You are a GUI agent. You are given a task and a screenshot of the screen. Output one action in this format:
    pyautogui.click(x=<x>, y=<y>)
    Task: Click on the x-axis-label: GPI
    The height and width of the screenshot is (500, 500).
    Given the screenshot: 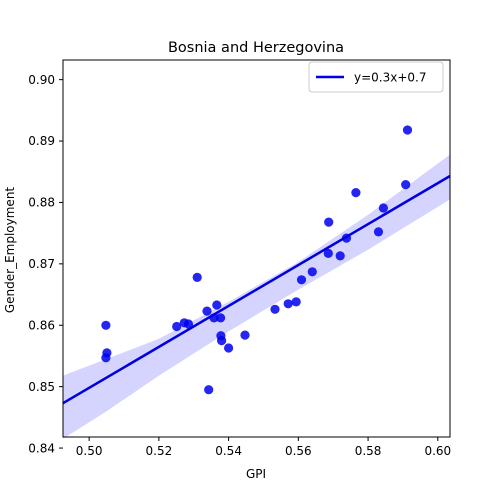 What is the action you would take?
    pyautogui.click(x=256, y=474)
    